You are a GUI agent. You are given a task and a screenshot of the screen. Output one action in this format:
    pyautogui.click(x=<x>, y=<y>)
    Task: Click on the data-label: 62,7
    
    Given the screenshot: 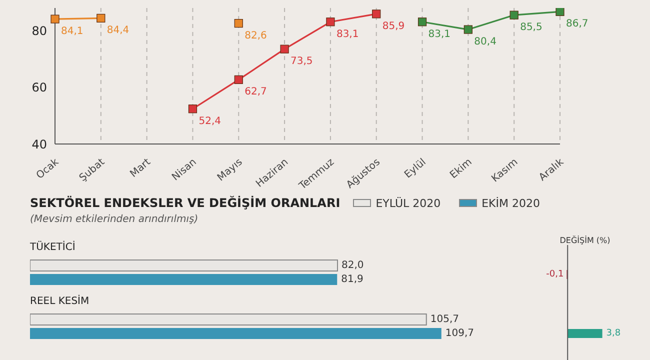 What is the action you would take?
    pyautogui.click(x=255, y=92)
    